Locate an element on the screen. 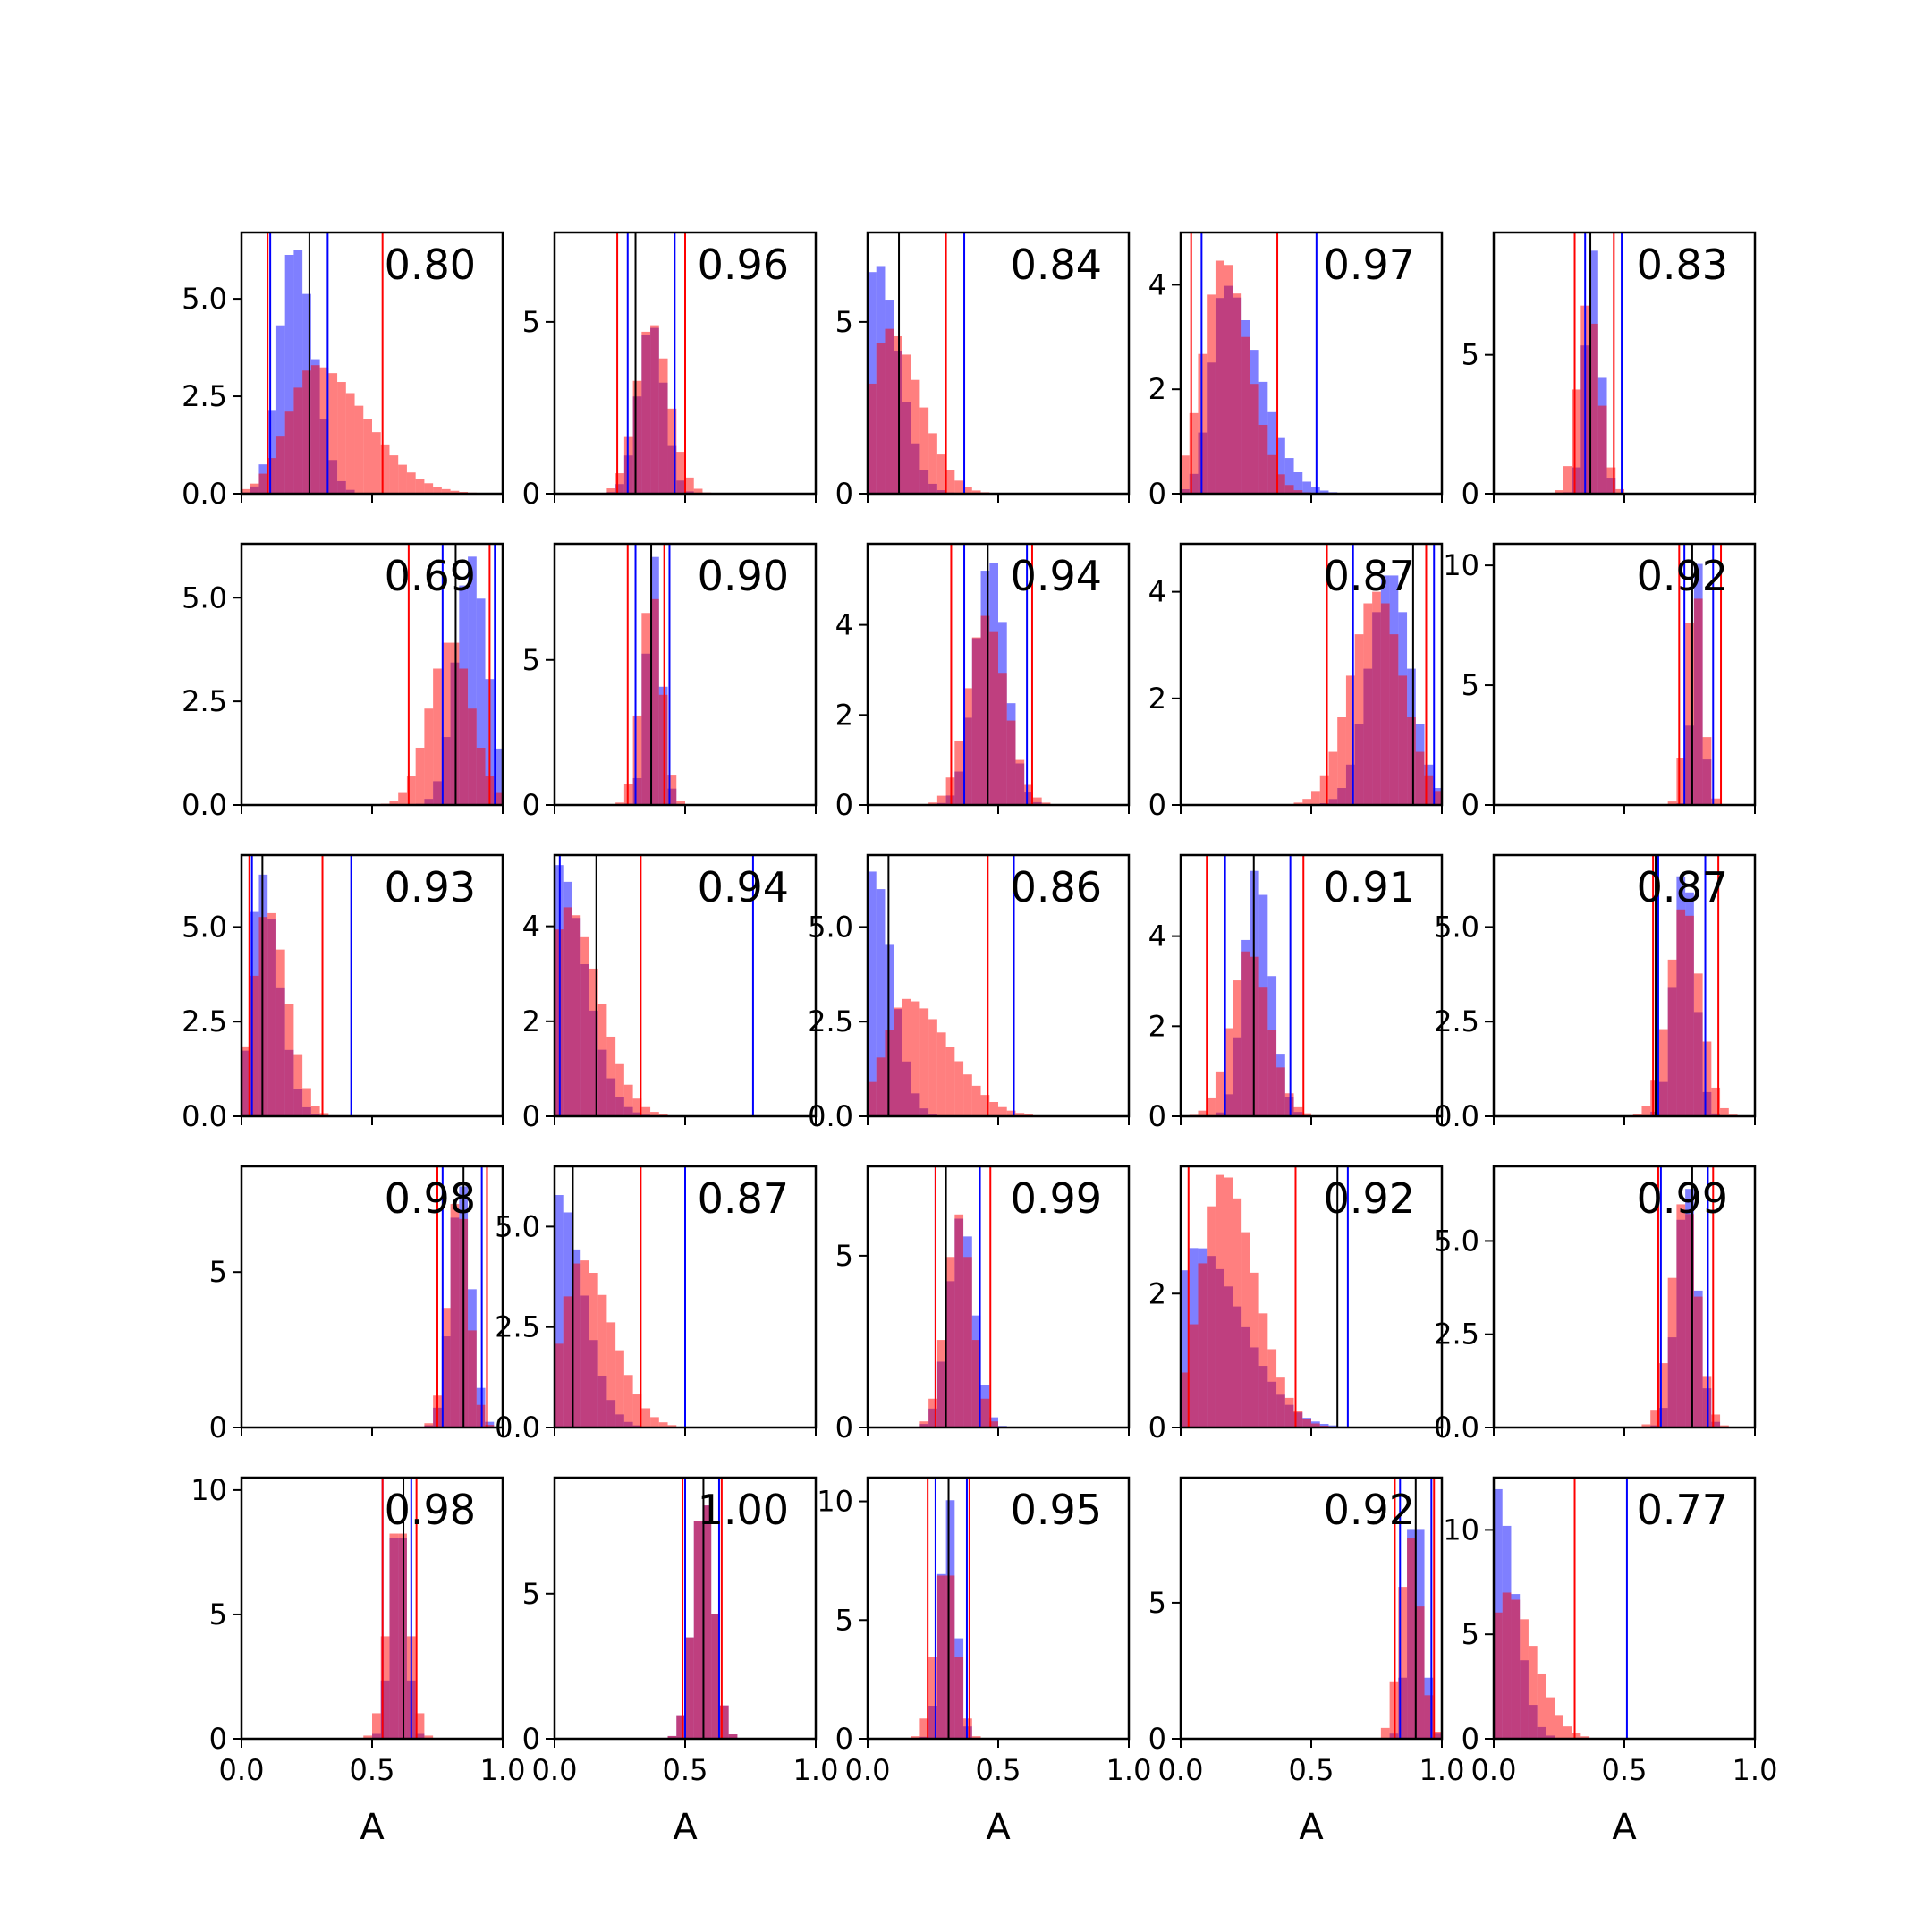 This screenshot has height=1932, width=1932. y-tick-label: 10 is located at coordinates (835, 1502).